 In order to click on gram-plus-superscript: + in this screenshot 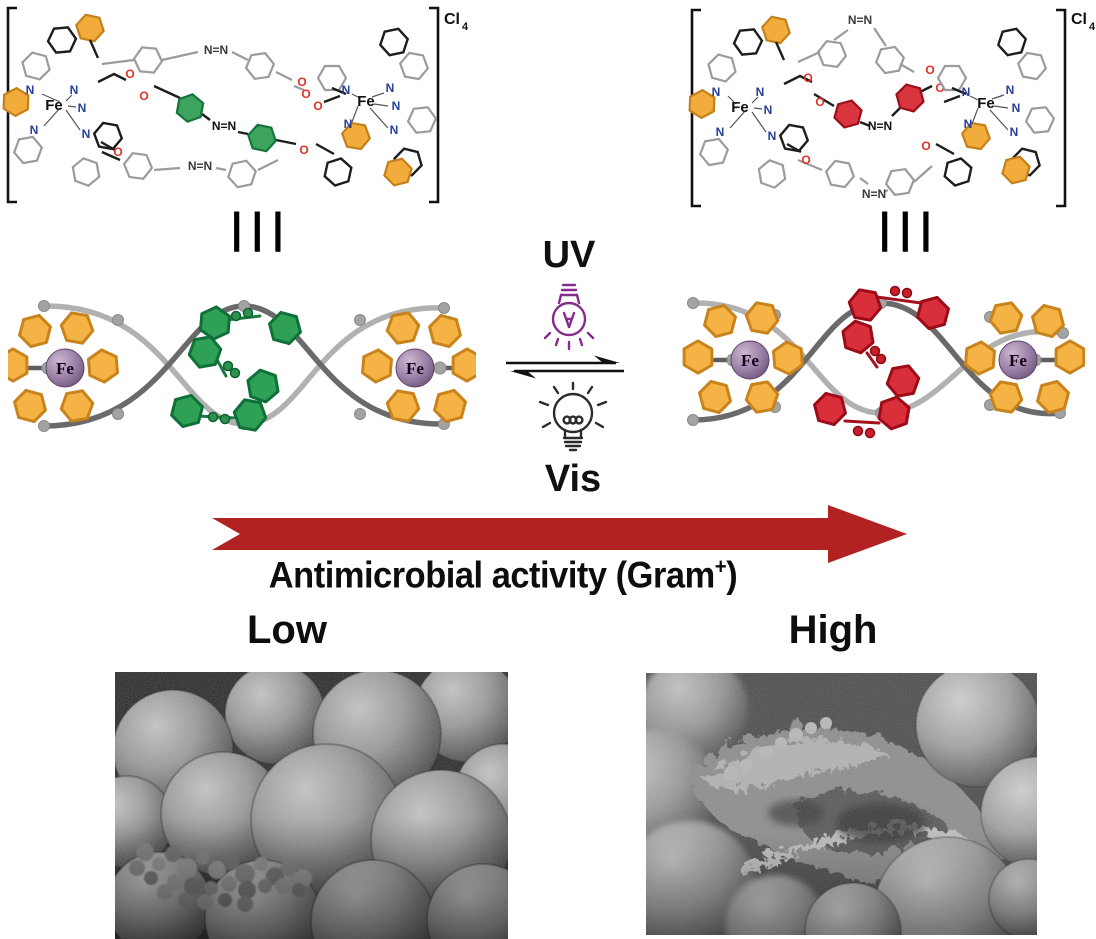, I will do `click(720, 566)`.